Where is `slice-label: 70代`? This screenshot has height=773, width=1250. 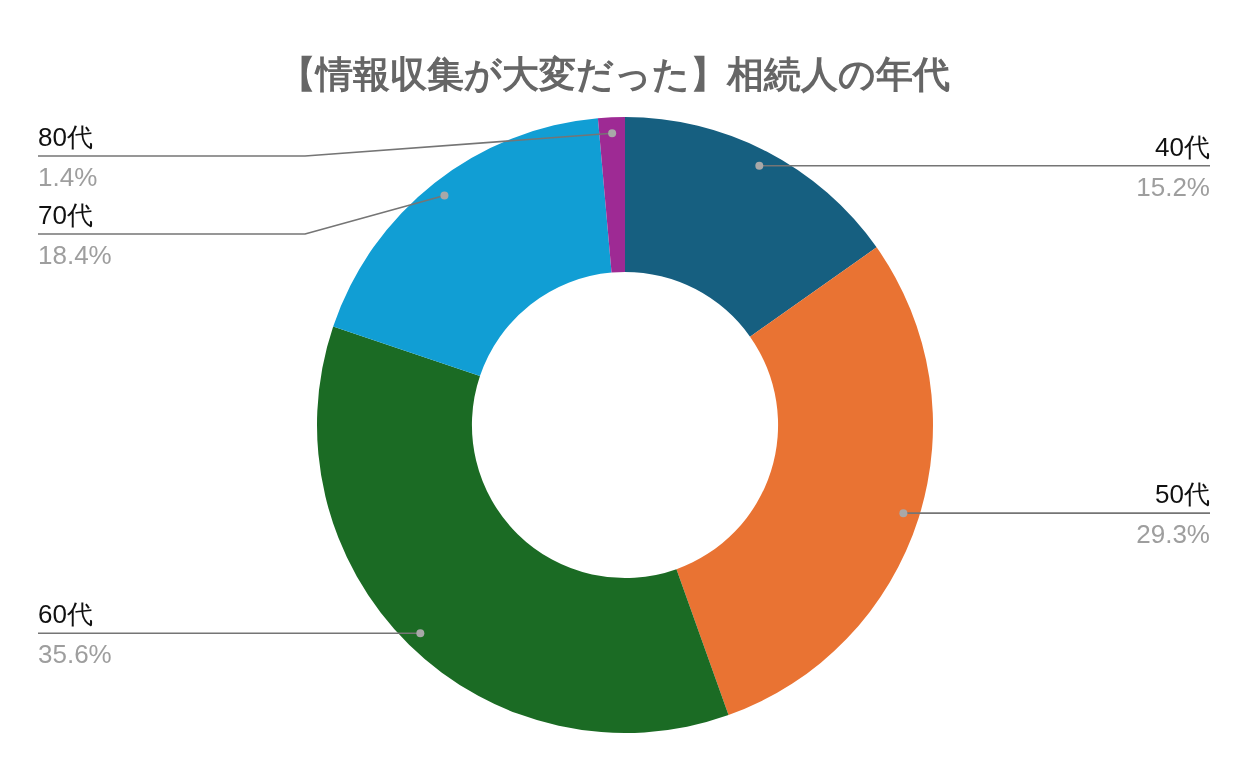 slice-label: 70代 is located at coordinates (65, 215).